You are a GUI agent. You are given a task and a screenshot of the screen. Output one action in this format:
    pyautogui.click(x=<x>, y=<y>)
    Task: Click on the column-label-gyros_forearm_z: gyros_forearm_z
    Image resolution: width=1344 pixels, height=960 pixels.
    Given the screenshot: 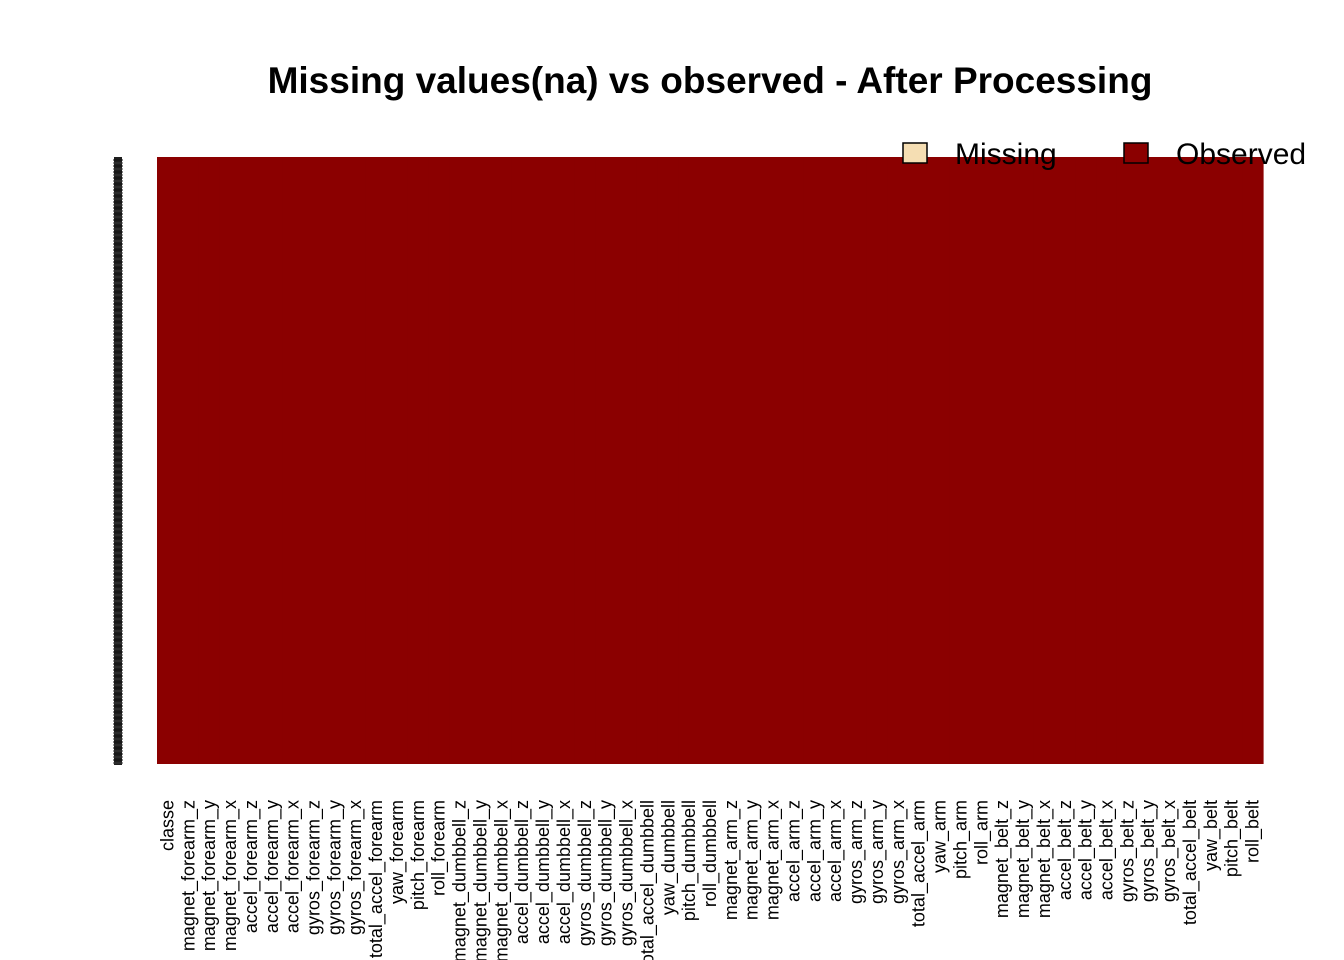 What is the action you would take?
    pyautogui.click(x=314, y=867)
    